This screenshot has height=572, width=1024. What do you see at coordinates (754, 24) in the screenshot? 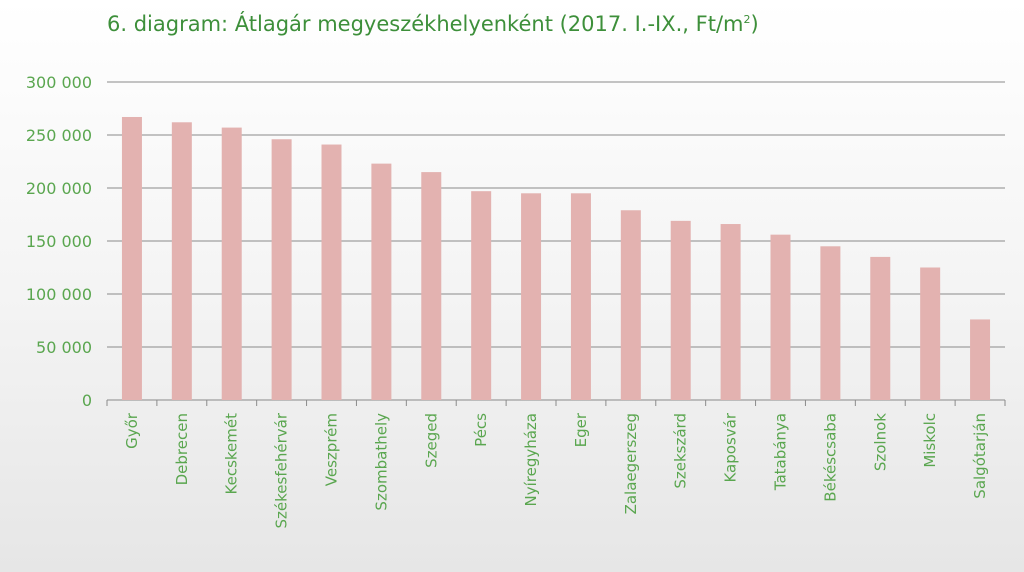
I see `chart-title-suffix: )` at bounding box center [754, 24].